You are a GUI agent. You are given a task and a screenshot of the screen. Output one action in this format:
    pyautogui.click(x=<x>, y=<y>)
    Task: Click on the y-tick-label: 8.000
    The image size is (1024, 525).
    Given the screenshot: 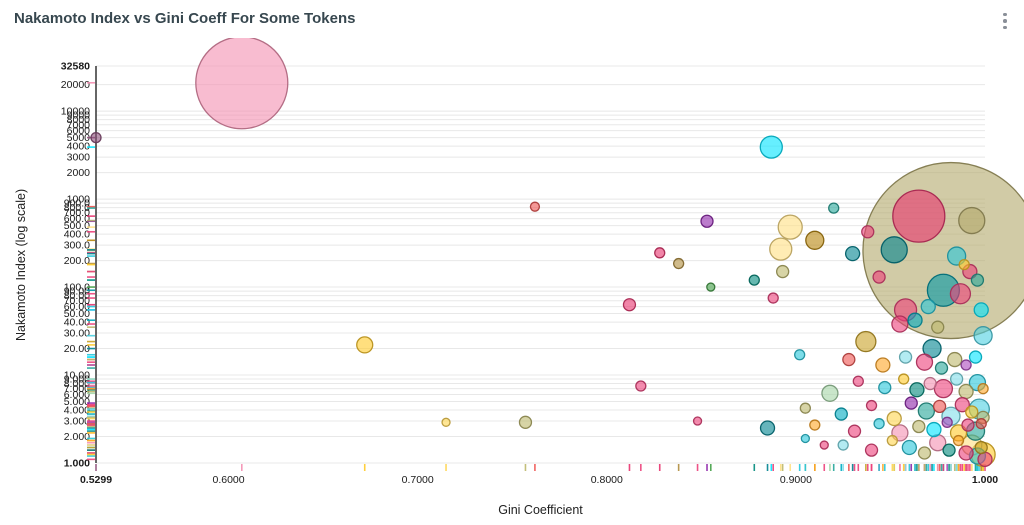 What is the action you would take?
    pyautogui.click(x=77, y=384)
    